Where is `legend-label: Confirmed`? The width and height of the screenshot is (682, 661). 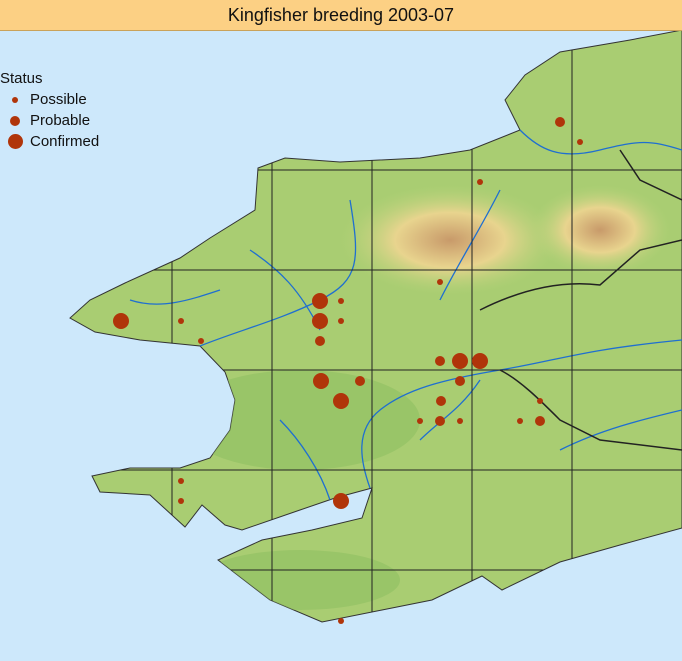
legend-label: Confirmed is located at coordinates (65, 141).